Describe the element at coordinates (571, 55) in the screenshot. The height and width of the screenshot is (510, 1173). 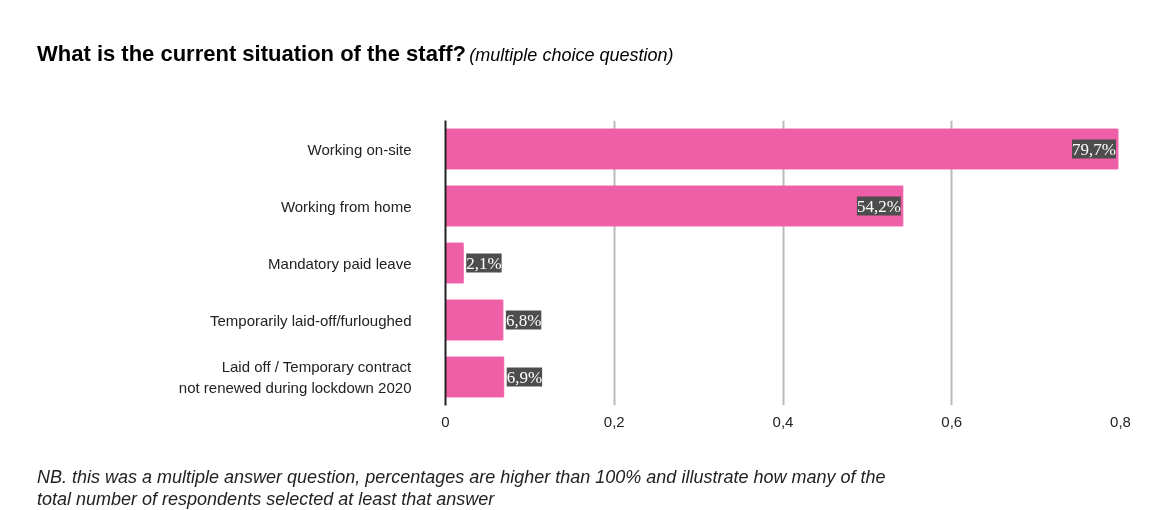
I see `chart-subtitle: (multiple choice question)` at that location.